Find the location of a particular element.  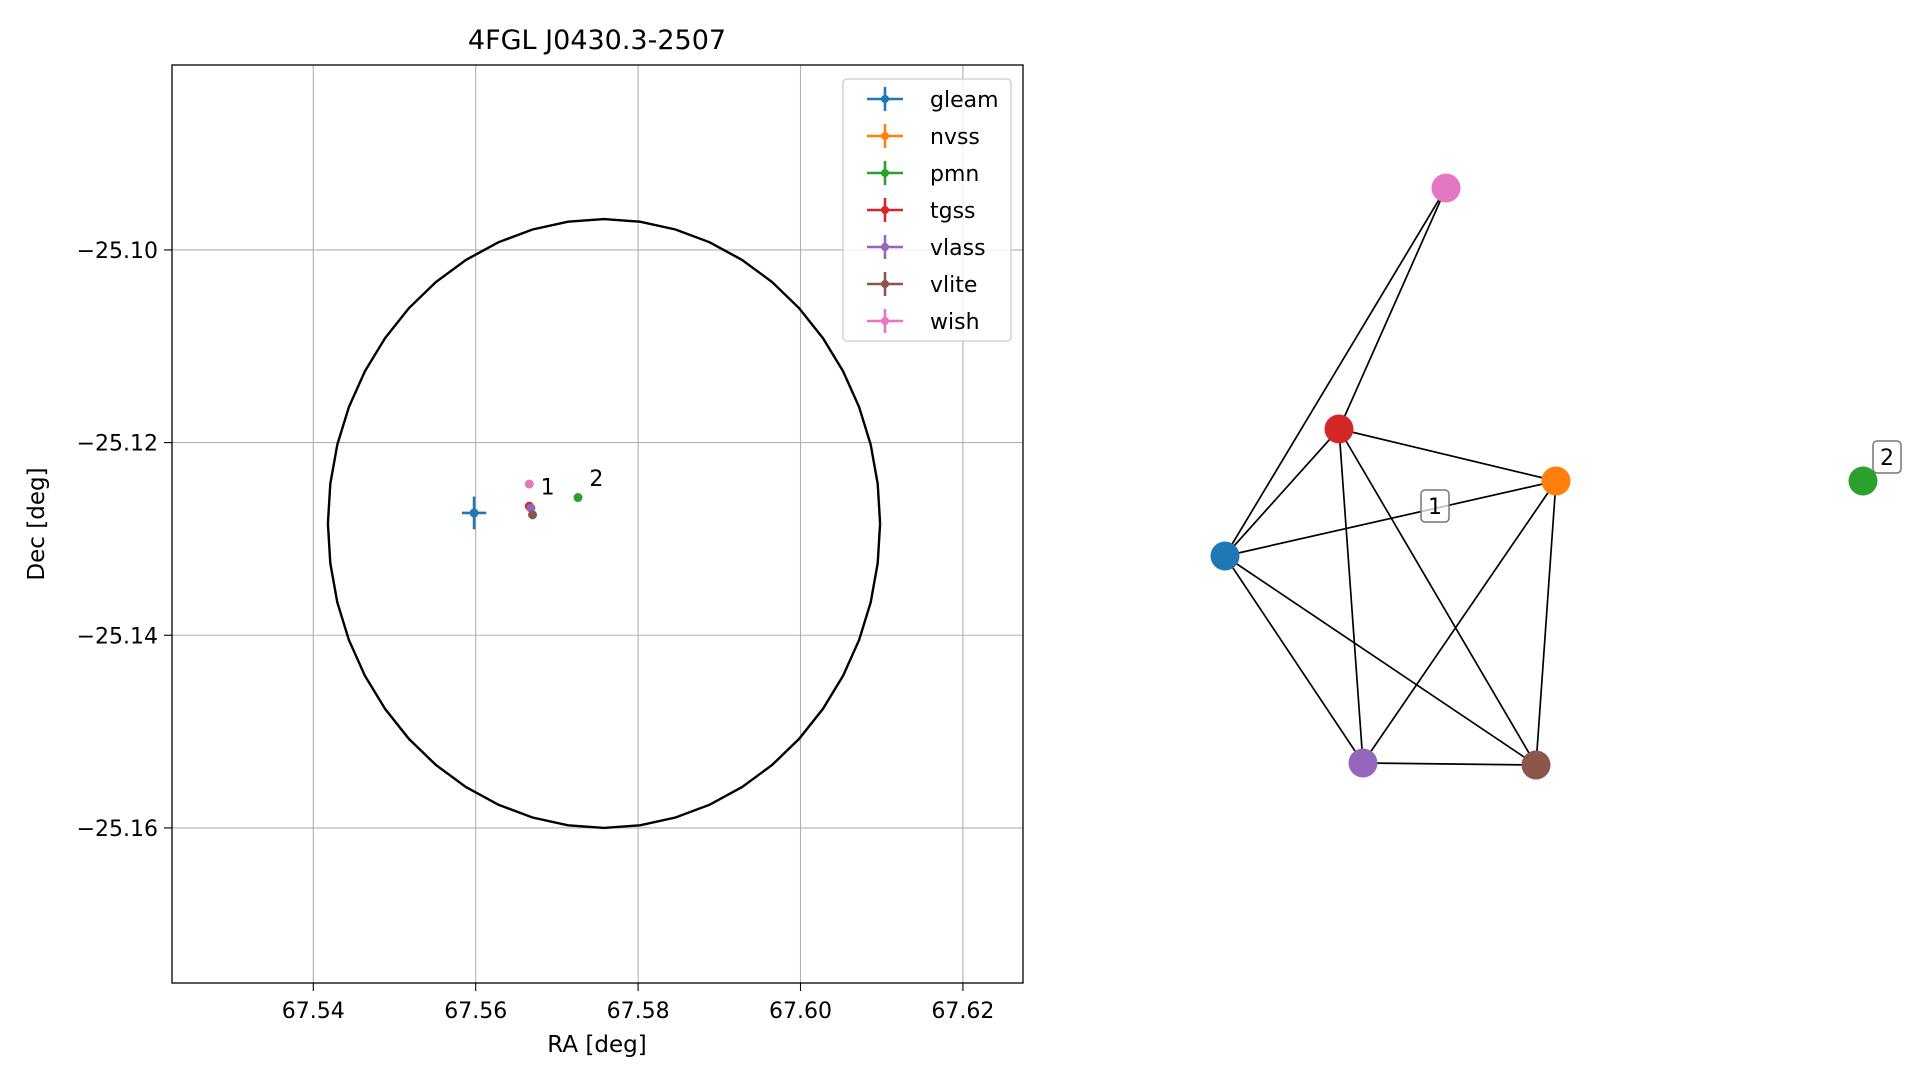

legend-label: pmn is located at coordinates (954, 174).